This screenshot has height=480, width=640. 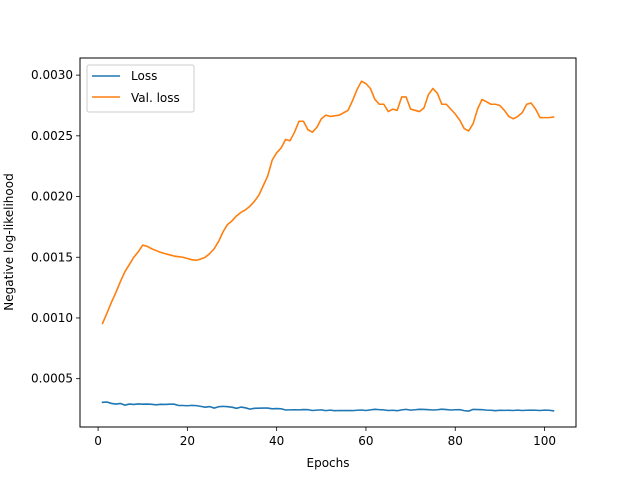 I want to click on y-axis-title: Negative log-likelihood, so click(x=9, y=241).